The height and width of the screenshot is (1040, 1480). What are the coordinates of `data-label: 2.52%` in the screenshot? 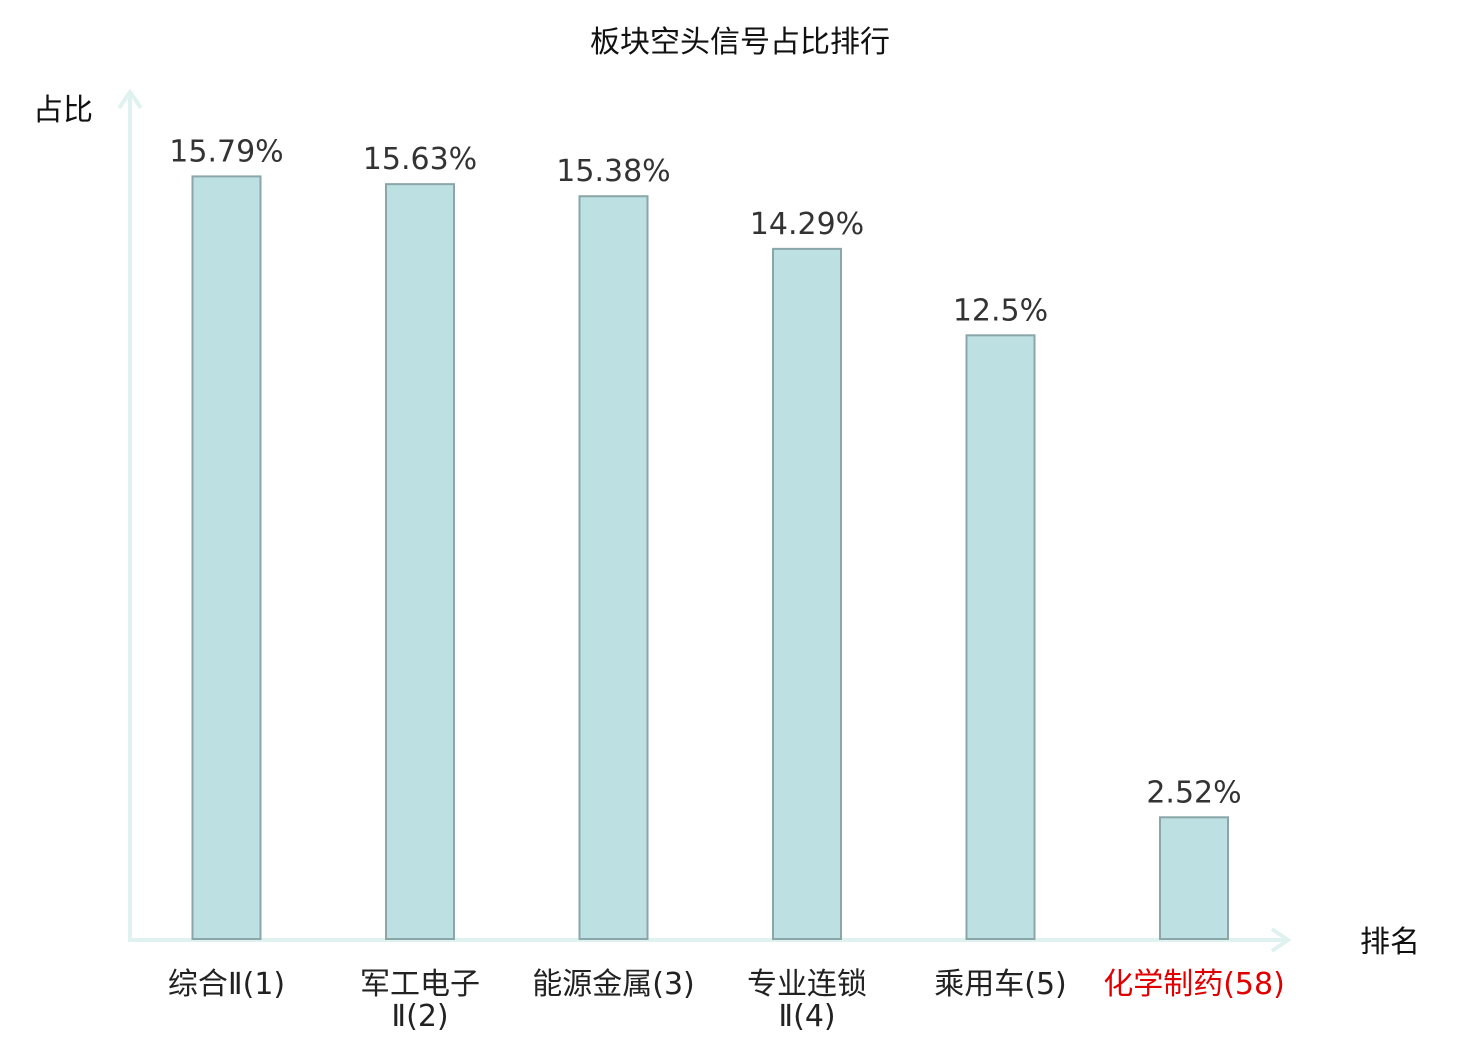 It's located at (1193, 792).